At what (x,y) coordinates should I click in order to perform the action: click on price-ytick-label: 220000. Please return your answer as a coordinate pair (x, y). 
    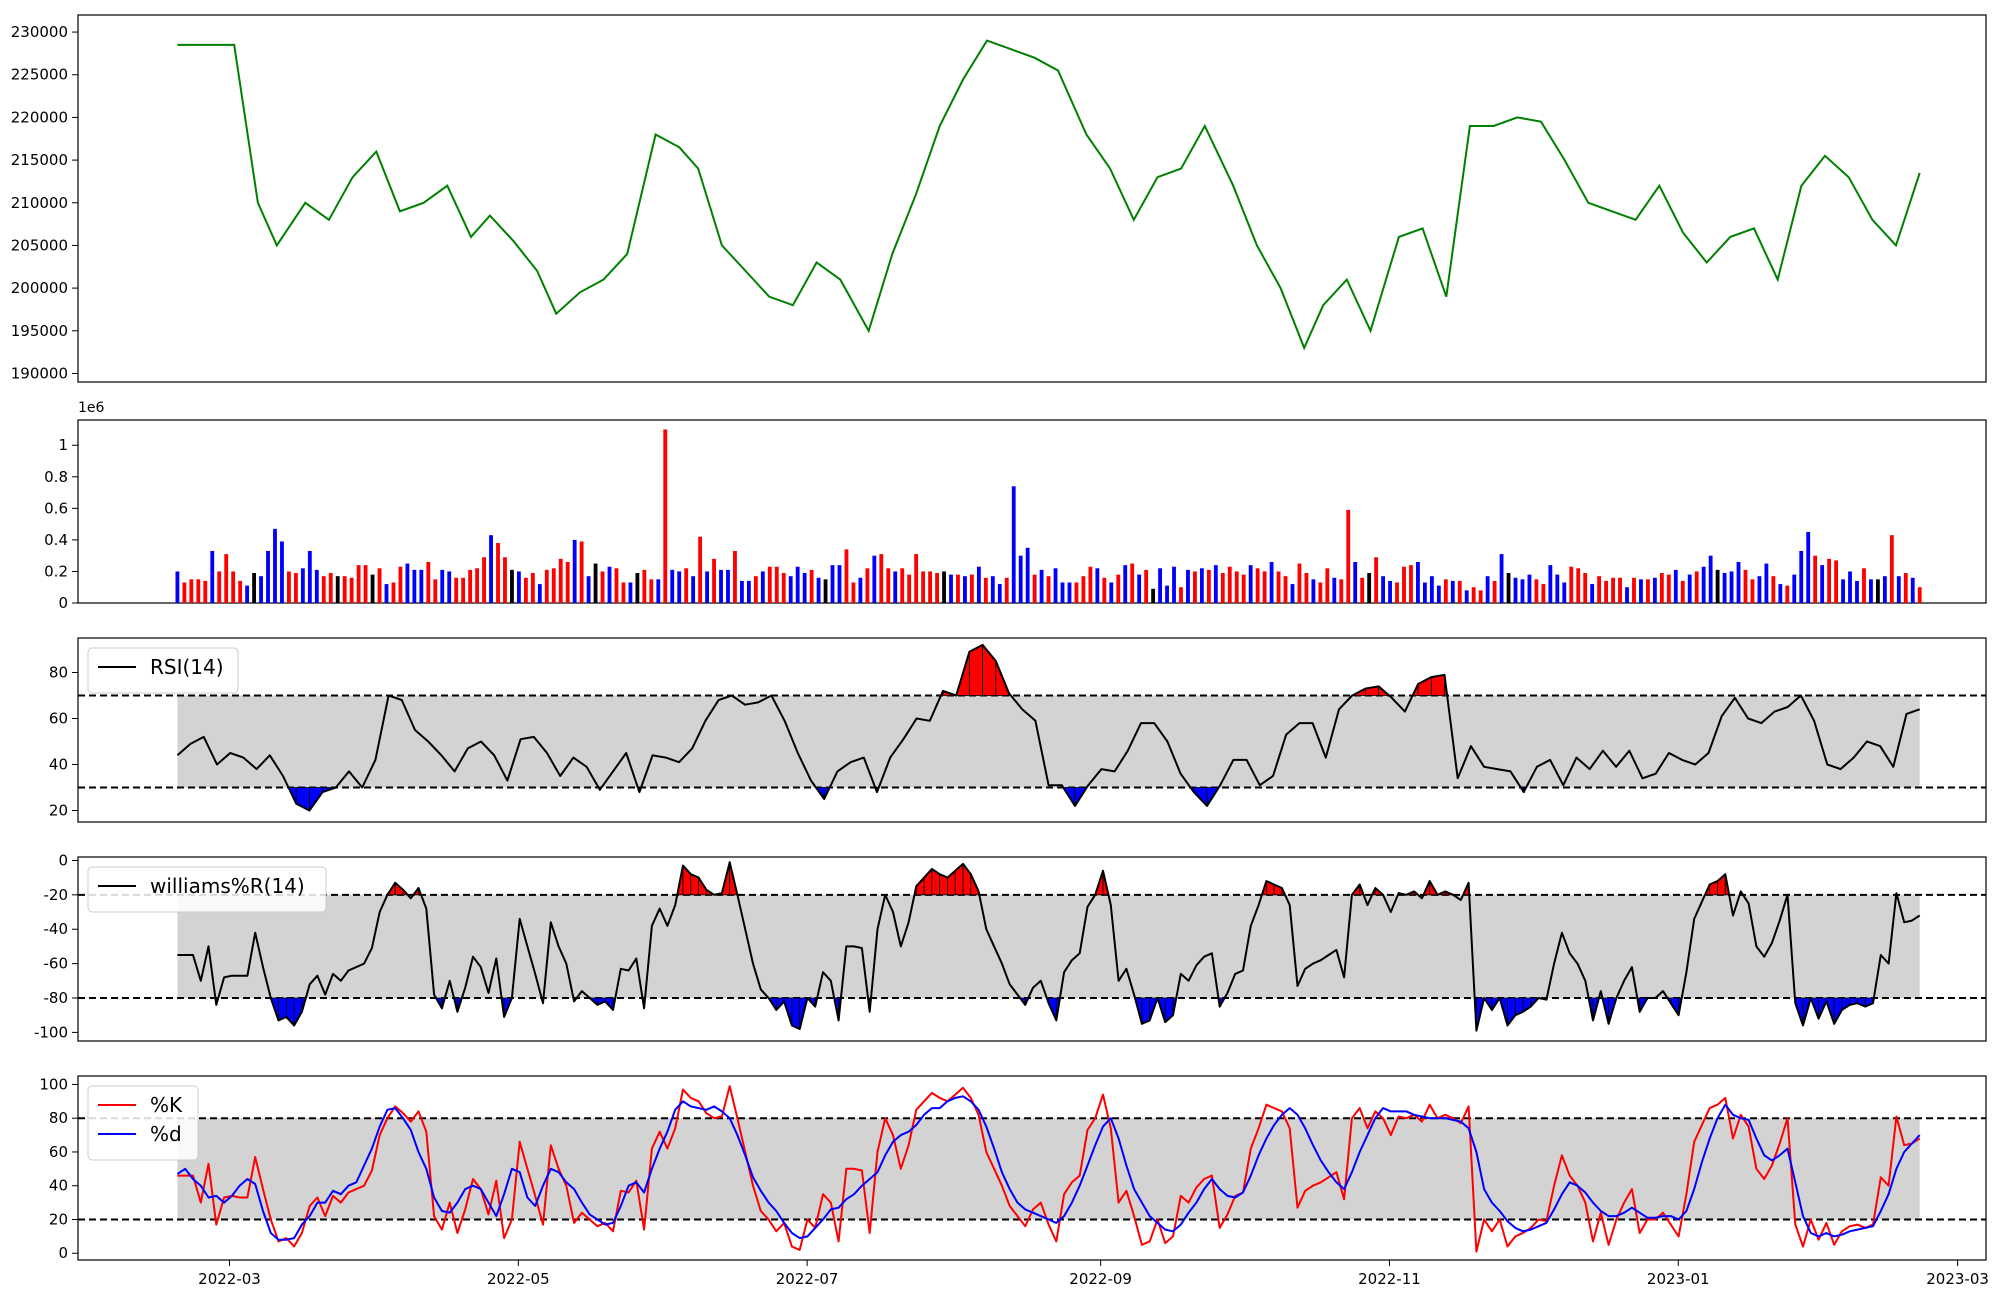
    Looking at the image, I should click on (39, 117).